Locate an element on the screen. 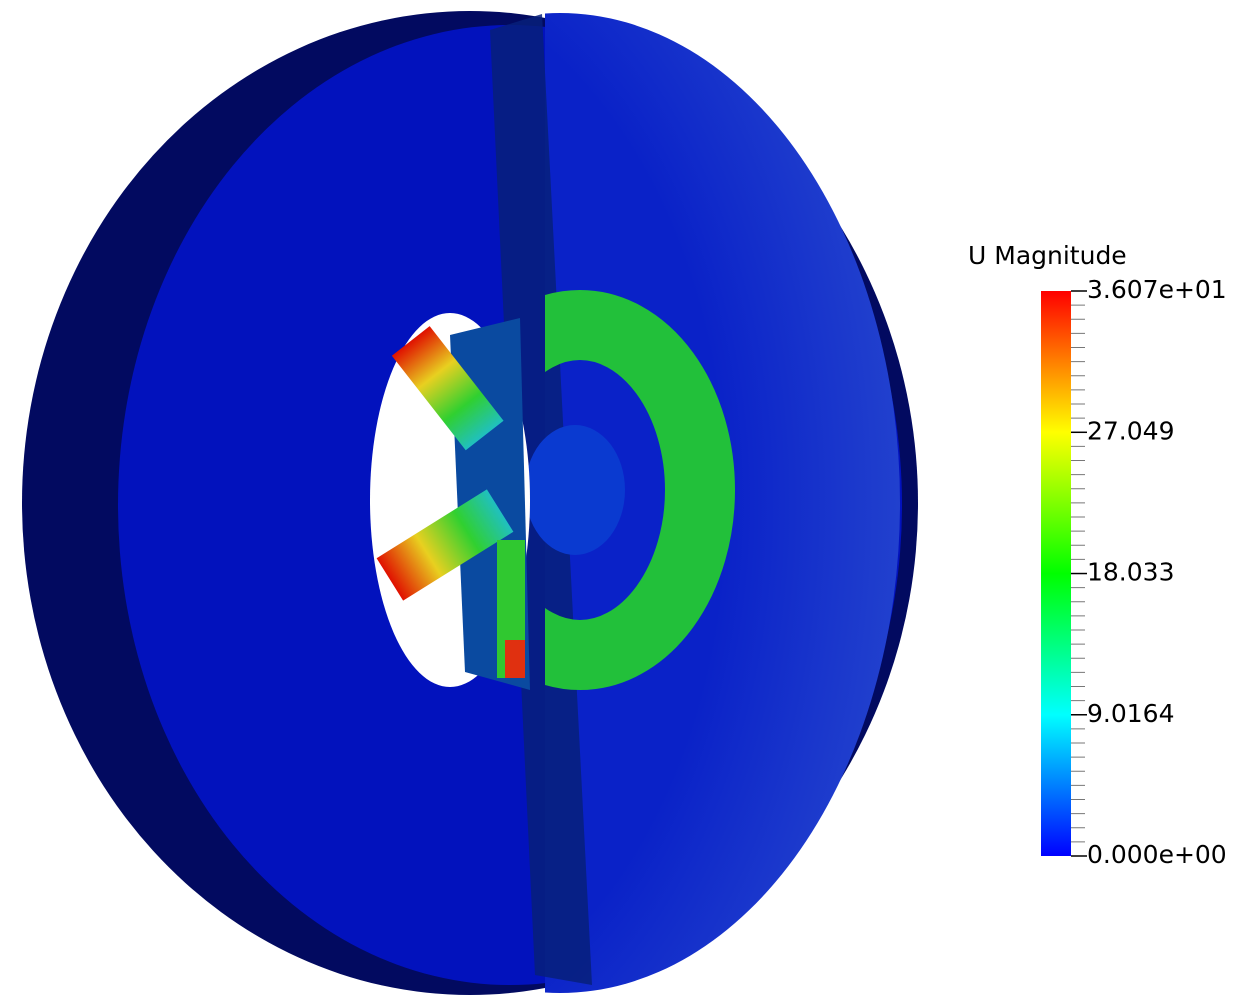  colorbar is located at coordinates (1056, 573).